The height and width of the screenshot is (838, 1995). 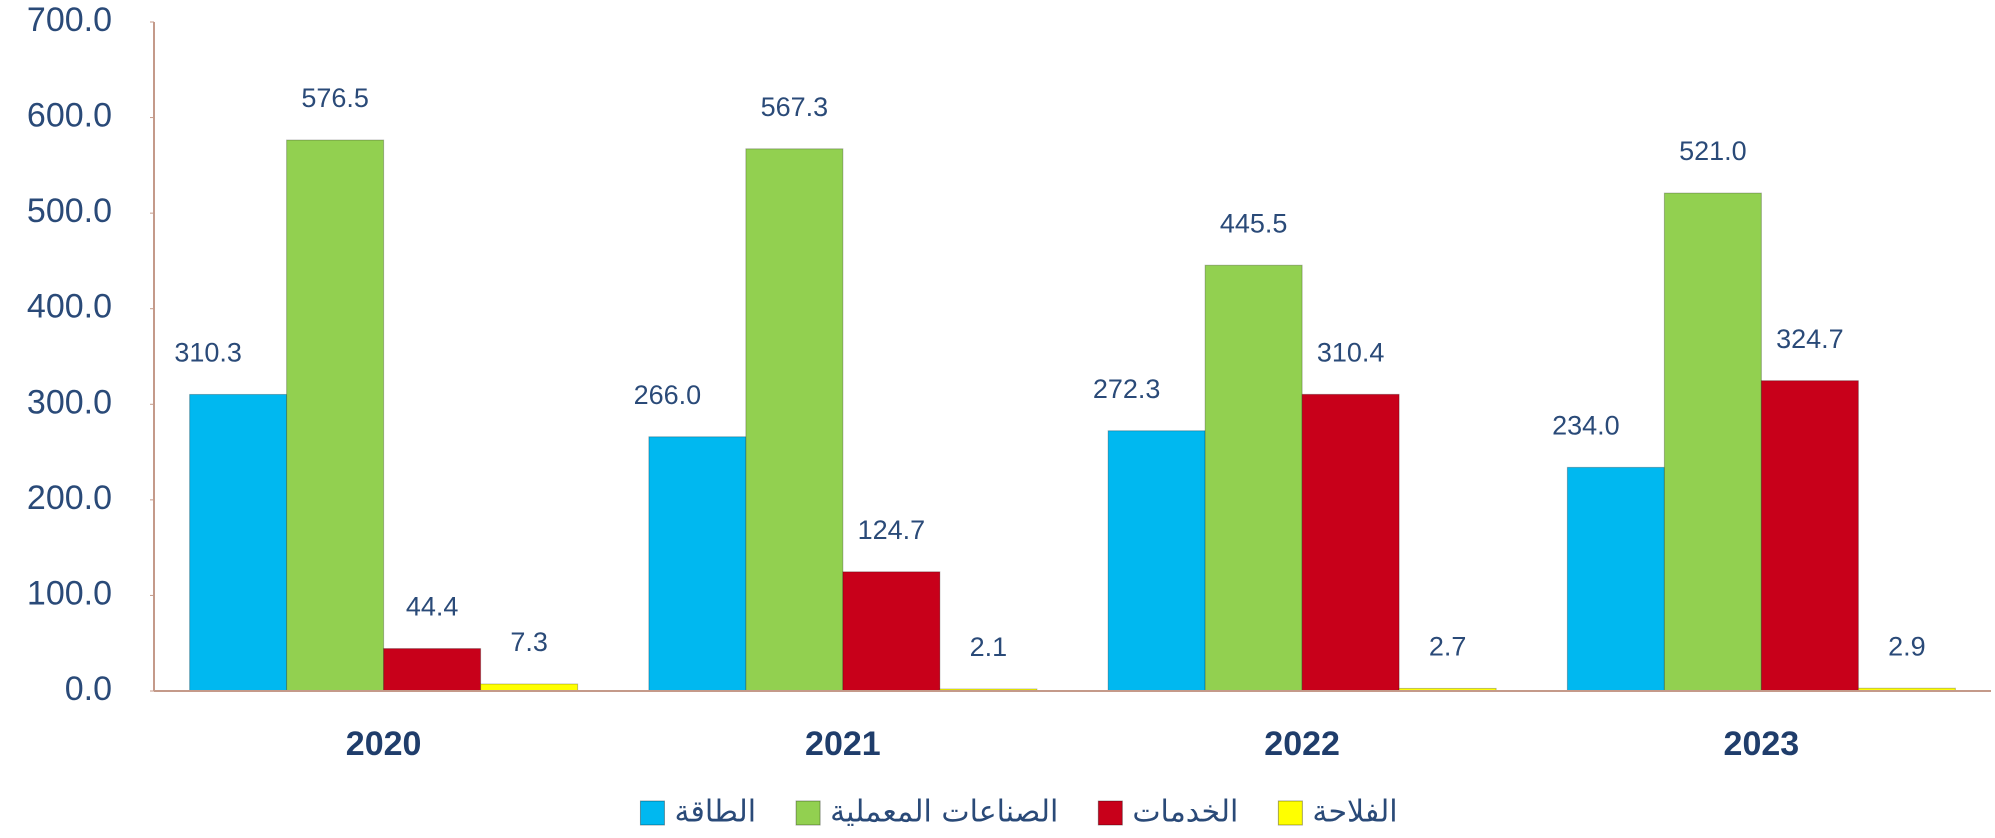 What do you see at coordinates (69, 402) in the screenshot?
I see `y-tick-label: 300.0` at bounding box center [69, 402].